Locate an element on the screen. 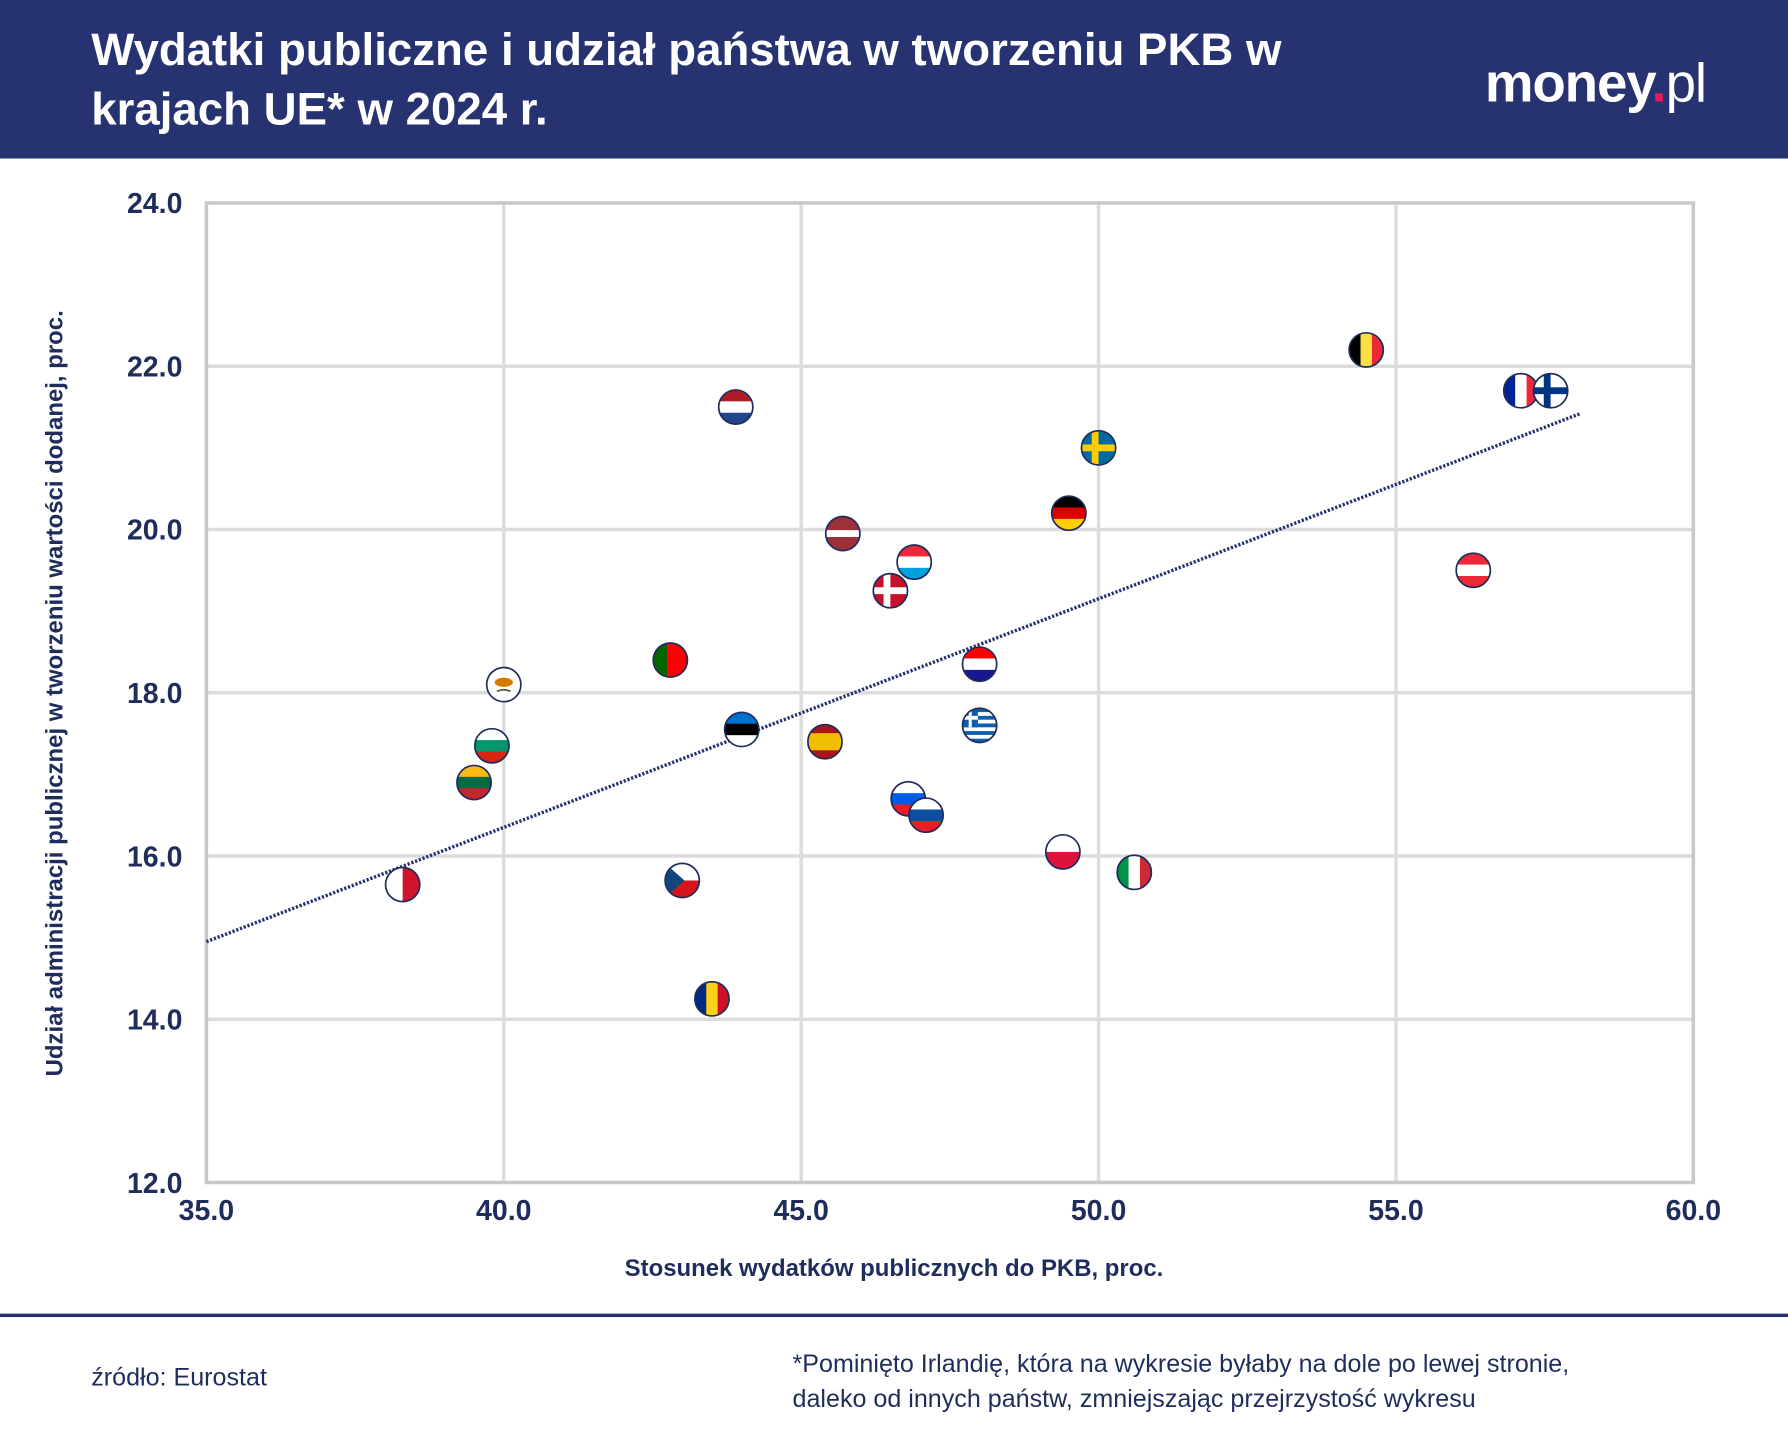 This screenshot has height=1440, width=1788. flag-sweden-icon is located at coordinates (1098, 447).